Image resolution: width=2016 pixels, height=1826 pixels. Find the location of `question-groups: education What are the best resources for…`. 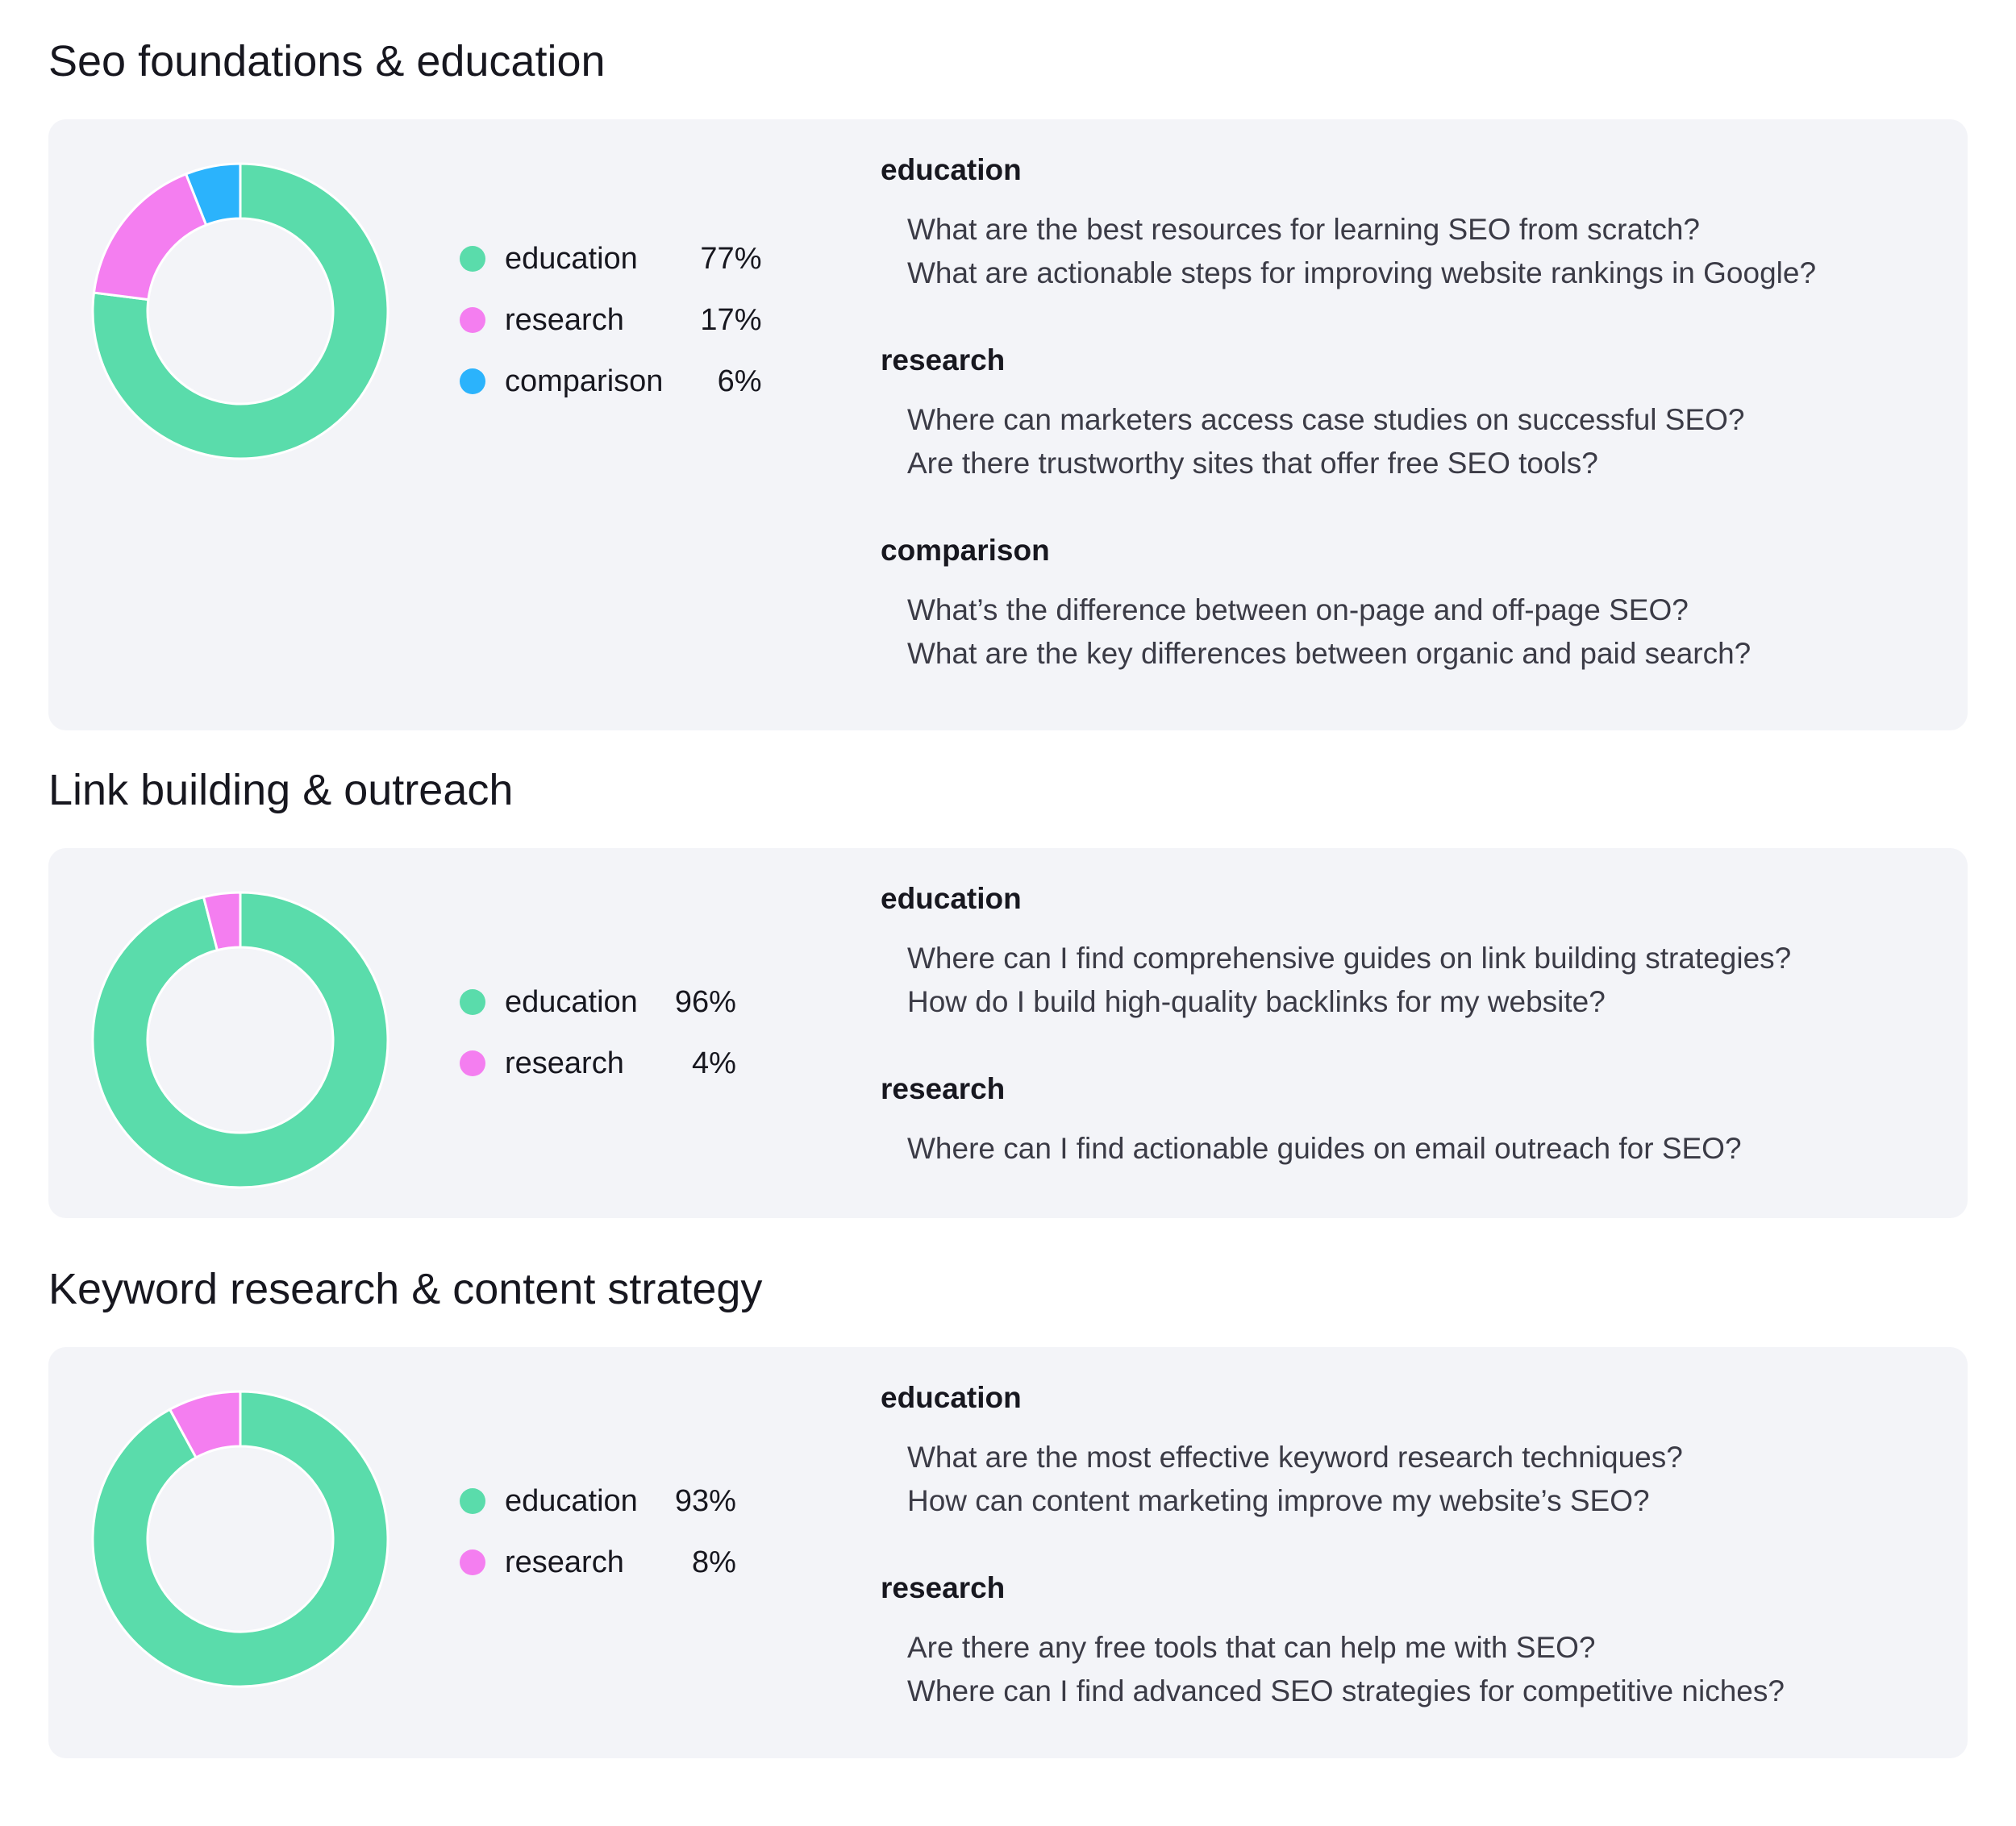

question-groups: education What are the best resources for… is located at coordinates (1348, 414).